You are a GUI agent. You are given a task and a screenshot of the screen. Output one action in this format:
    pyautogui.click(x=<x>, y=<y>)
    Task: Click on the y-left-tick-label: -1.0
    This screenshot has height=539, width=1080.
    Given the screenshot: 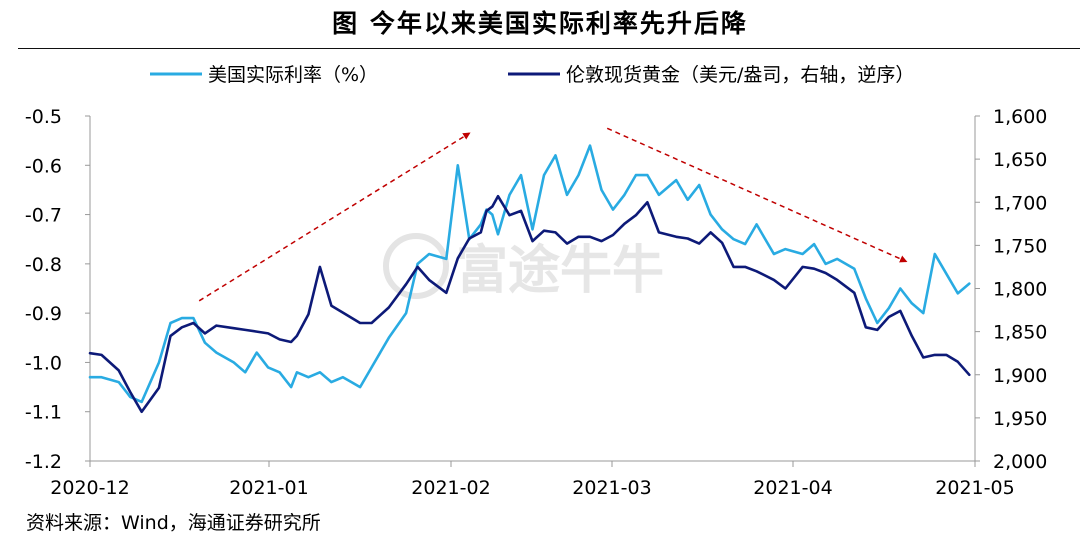 What is the action you would take?
    pyautogui.click(x=43, y=363)
    